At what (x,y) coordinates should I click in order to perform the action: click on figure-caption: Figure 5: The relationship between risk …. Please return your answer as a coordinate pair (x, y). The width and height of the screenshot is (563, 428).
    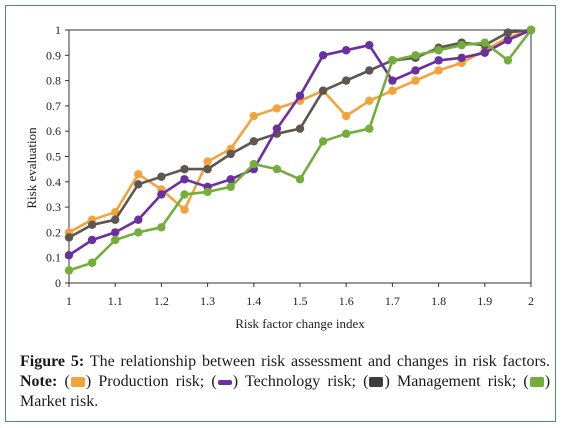
    Looking at the image, I should click on (285, 381).